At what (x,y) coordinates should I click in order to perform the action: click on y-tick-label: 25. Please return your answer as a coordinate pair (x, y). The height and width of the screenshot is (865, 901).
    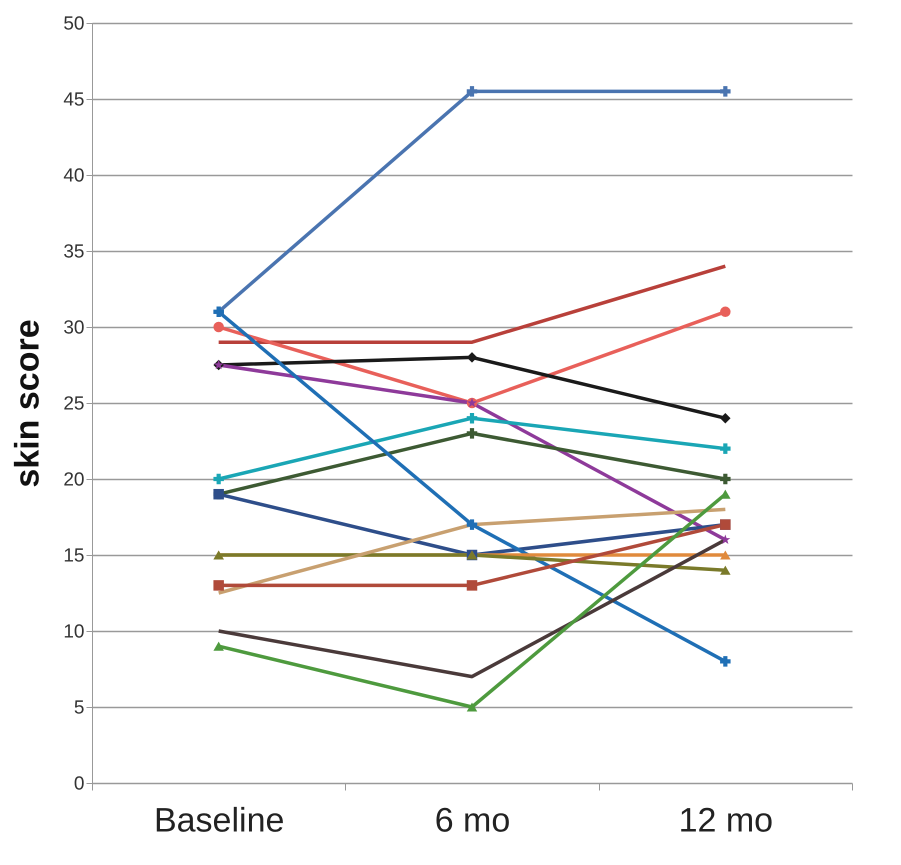
    Looking at the image, I should click on (73, 404).